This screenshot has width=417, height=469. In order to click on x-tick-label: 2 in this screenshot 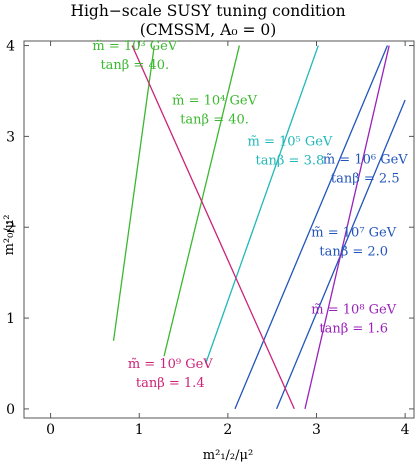, I will do `click(227, 430)`.